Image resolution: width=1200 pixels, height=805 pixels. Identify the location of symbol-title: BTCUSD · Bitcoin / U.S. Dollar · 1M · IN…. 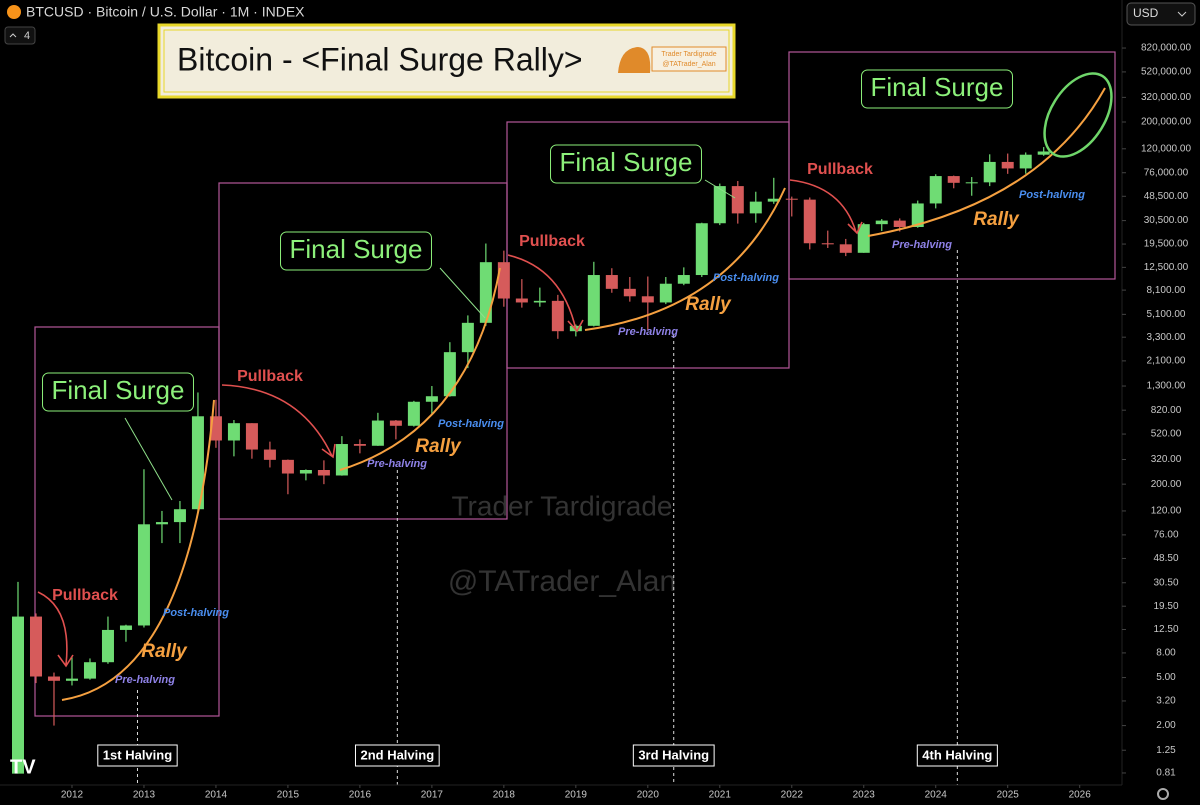
(165, 12).